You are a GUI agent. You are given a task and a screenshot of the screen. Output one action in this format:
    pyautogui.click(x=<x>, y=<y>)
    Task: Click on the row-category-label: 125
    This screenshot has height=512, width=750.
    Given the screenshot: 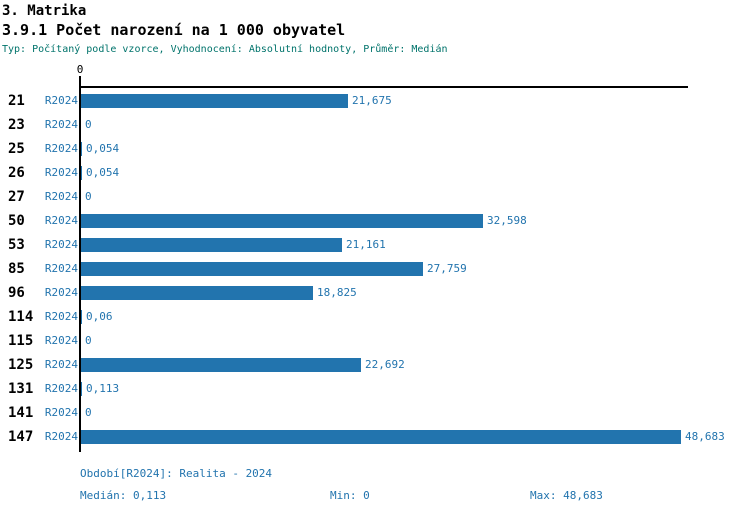 What is the action you would take?
    pyautogui.click(x=21, y=365)
    